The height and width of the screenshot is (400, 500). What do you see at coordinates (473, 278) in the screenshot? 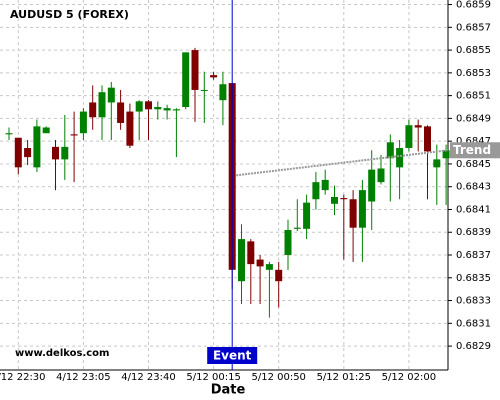
I see `y-tick-label: 0.6835` at bounding box center [473, 278].